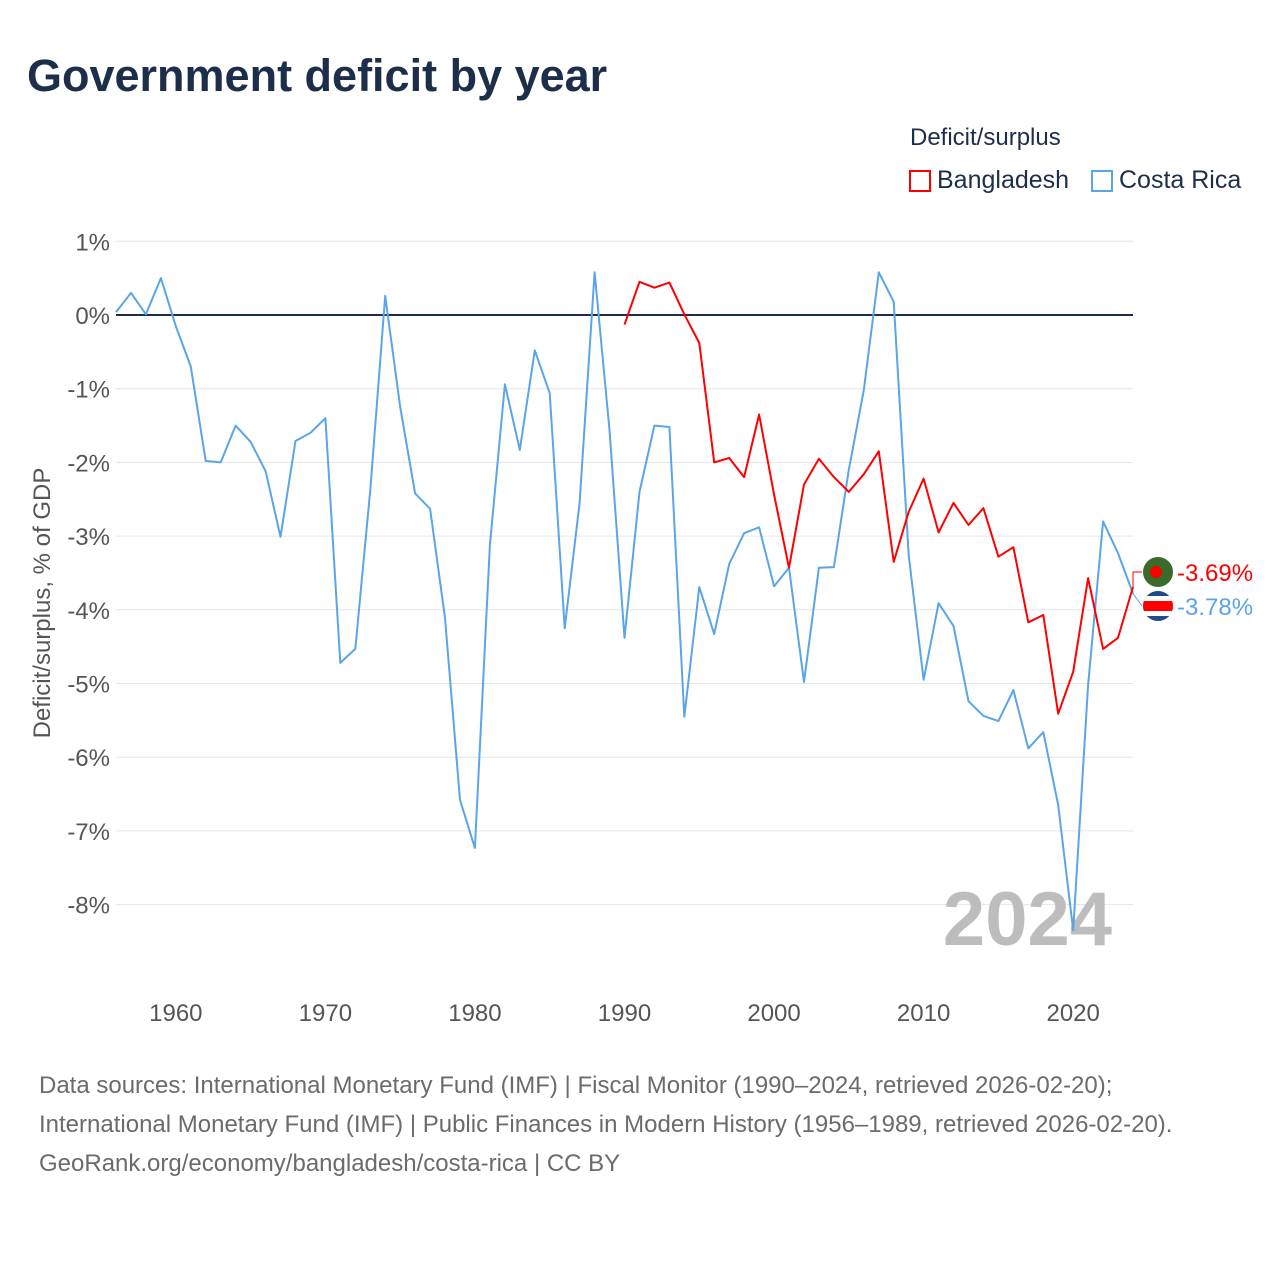 The width and height of the screenshot is (1280, 1280). I want to click on y-tick-label: 0%, so click(92, 316).